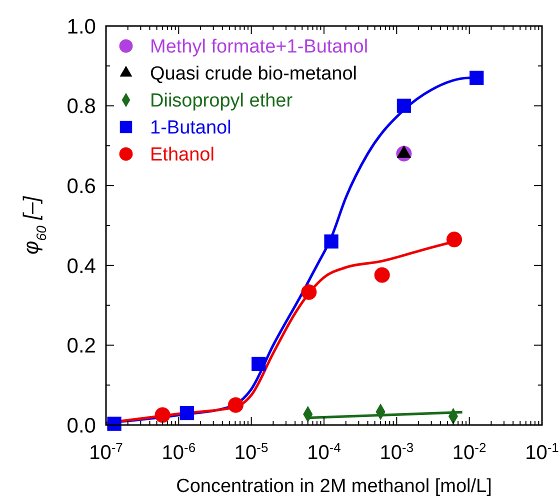 The height and width of the screenshot is (502, 560). What do you see at coordinates (324, 452) in the screenshot?
I see `x-tick-label: 10$^{-4}$` at bounding box center [324, 452].